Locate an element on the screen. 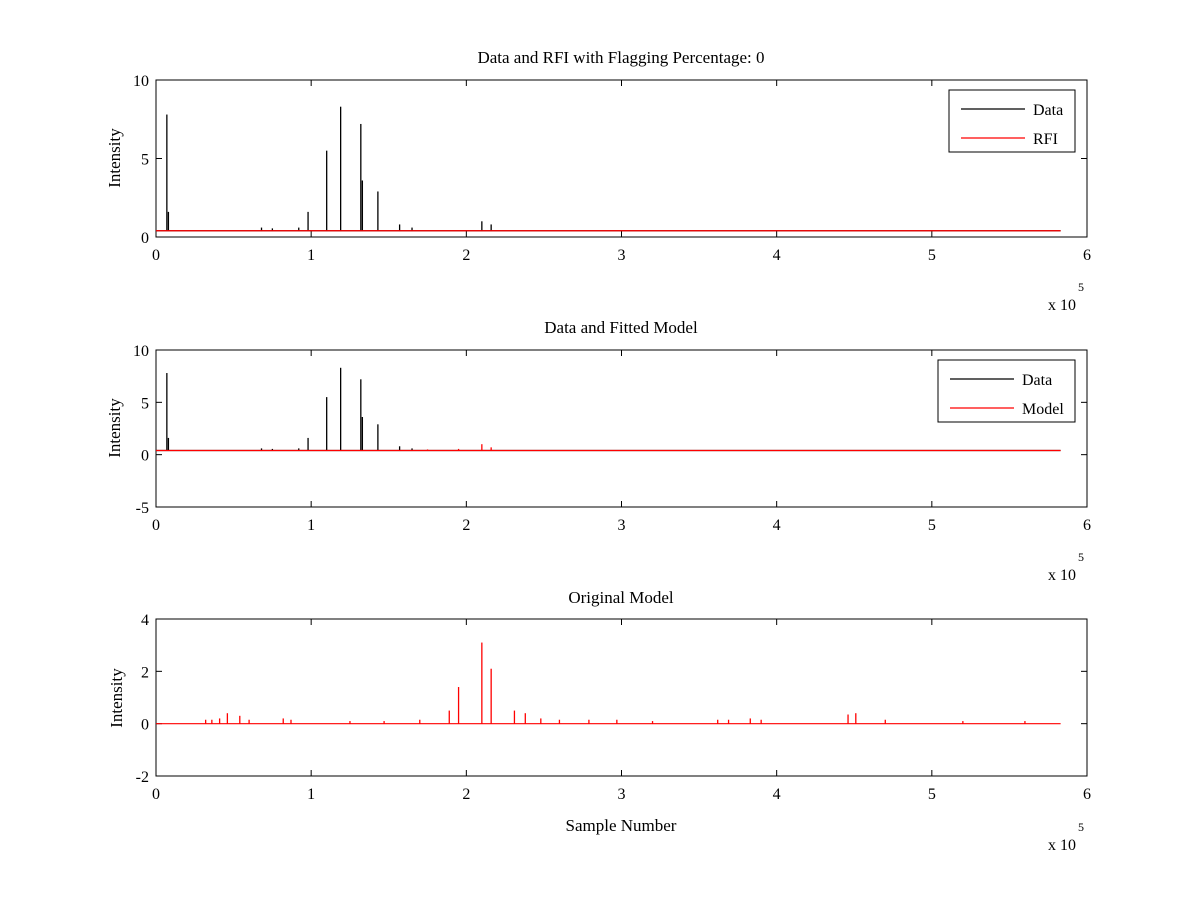 The image size is (1200, 900). panel-3-ytick-label: -2 is located at coordinates (142, 777).